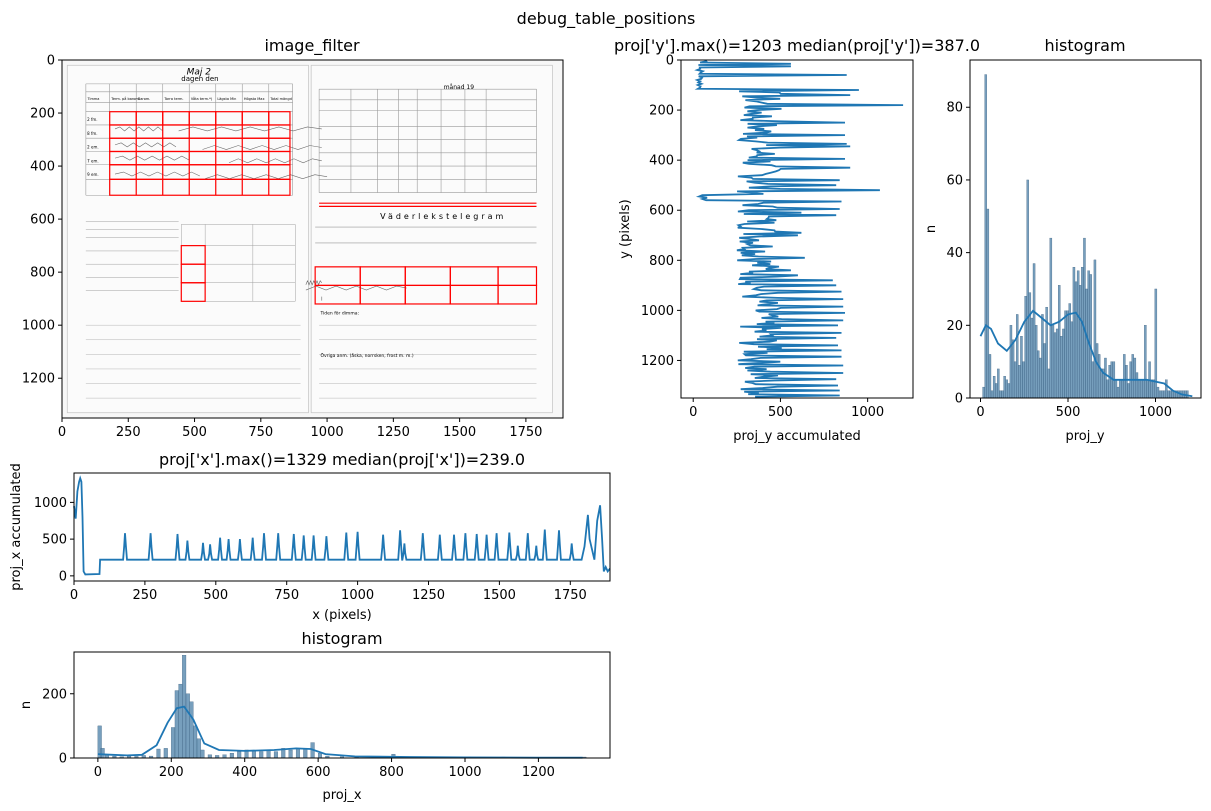 The width and height of the screenshot is (1211, 811). What do you see at coordinates (459, 87) in the screenshot?
I see `document-text: månad 19` at bounding box center [459, 87].